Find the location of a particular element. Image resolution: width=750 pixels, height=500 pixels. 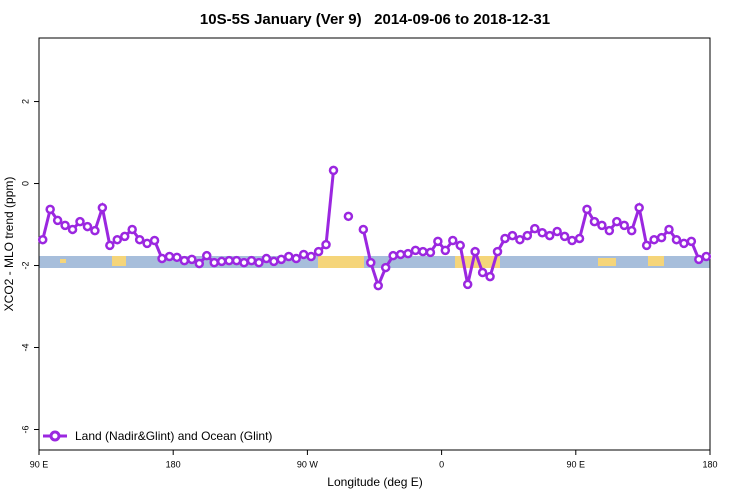

y-axis-label: XCO2 - MLO trend (ppm) is located at coordinates (9, 244).